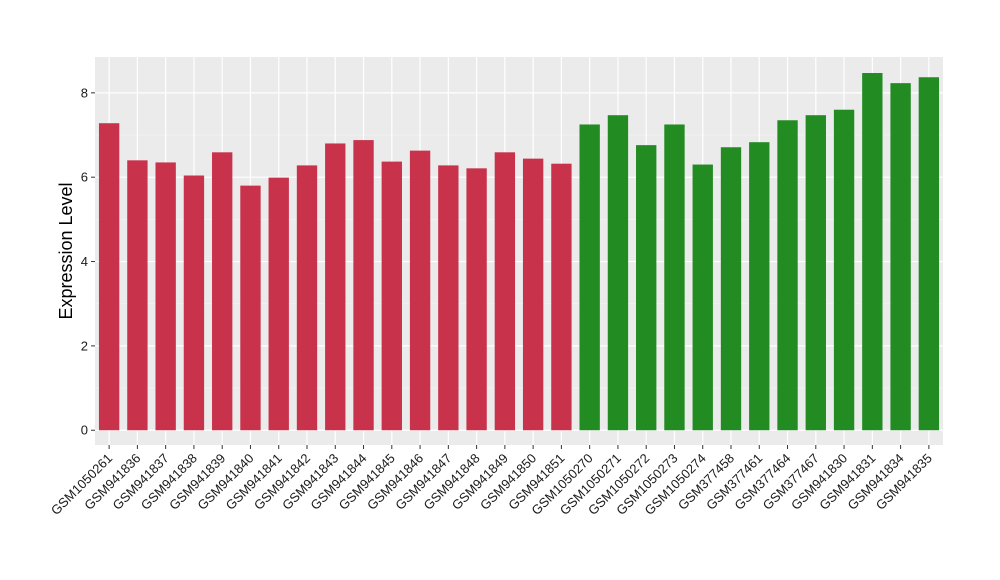 The height and width of the screenshot is (580, 1000). I want to click on bar-GSM1050271, so click(618, 273).